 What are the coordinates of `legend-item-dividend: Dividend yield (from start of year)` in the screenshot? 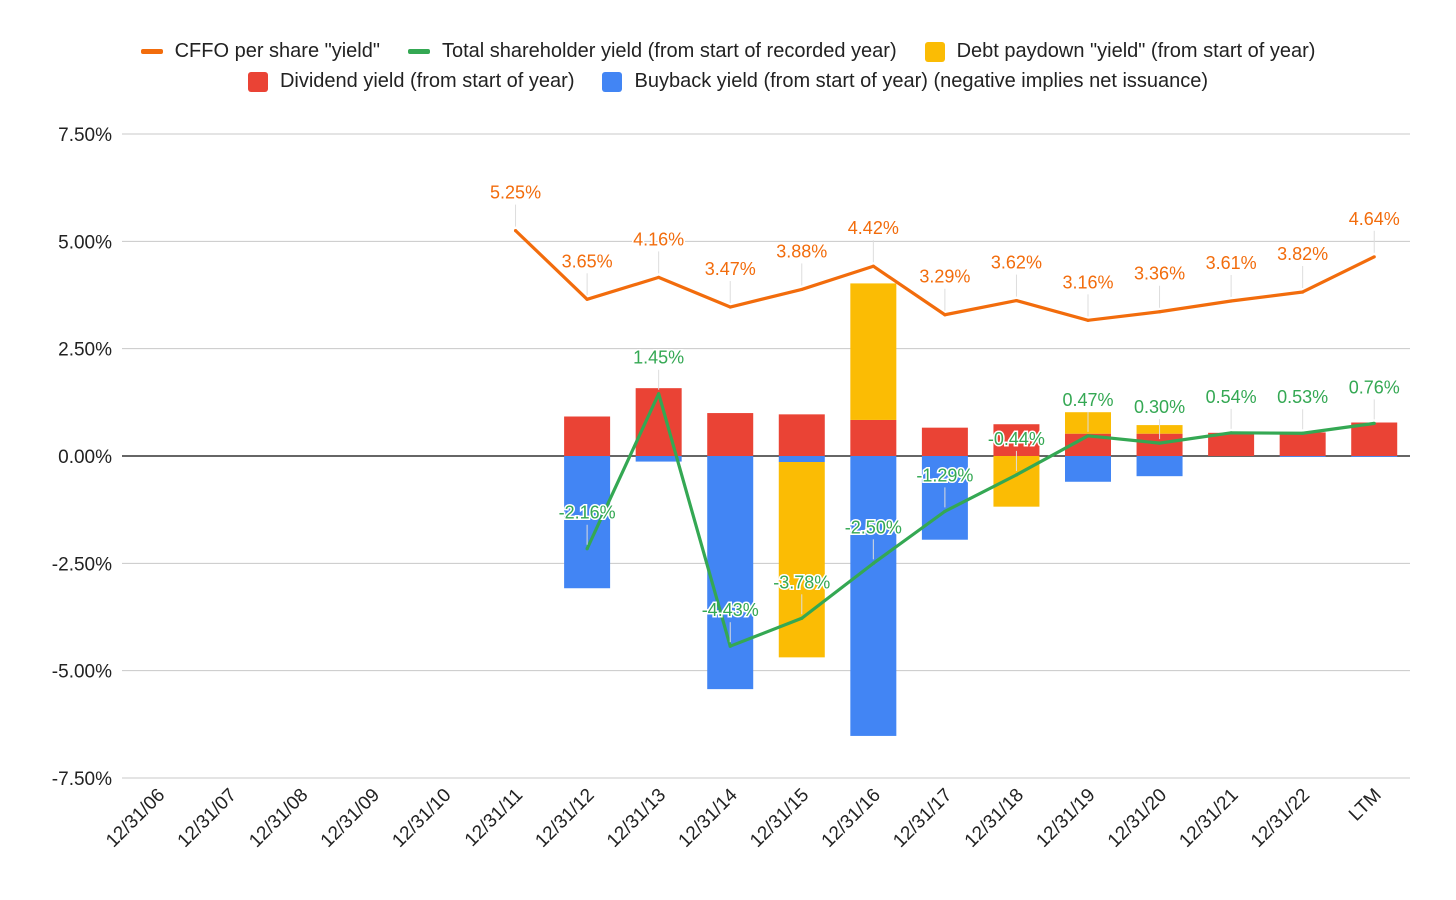 It's located at (411, 81).